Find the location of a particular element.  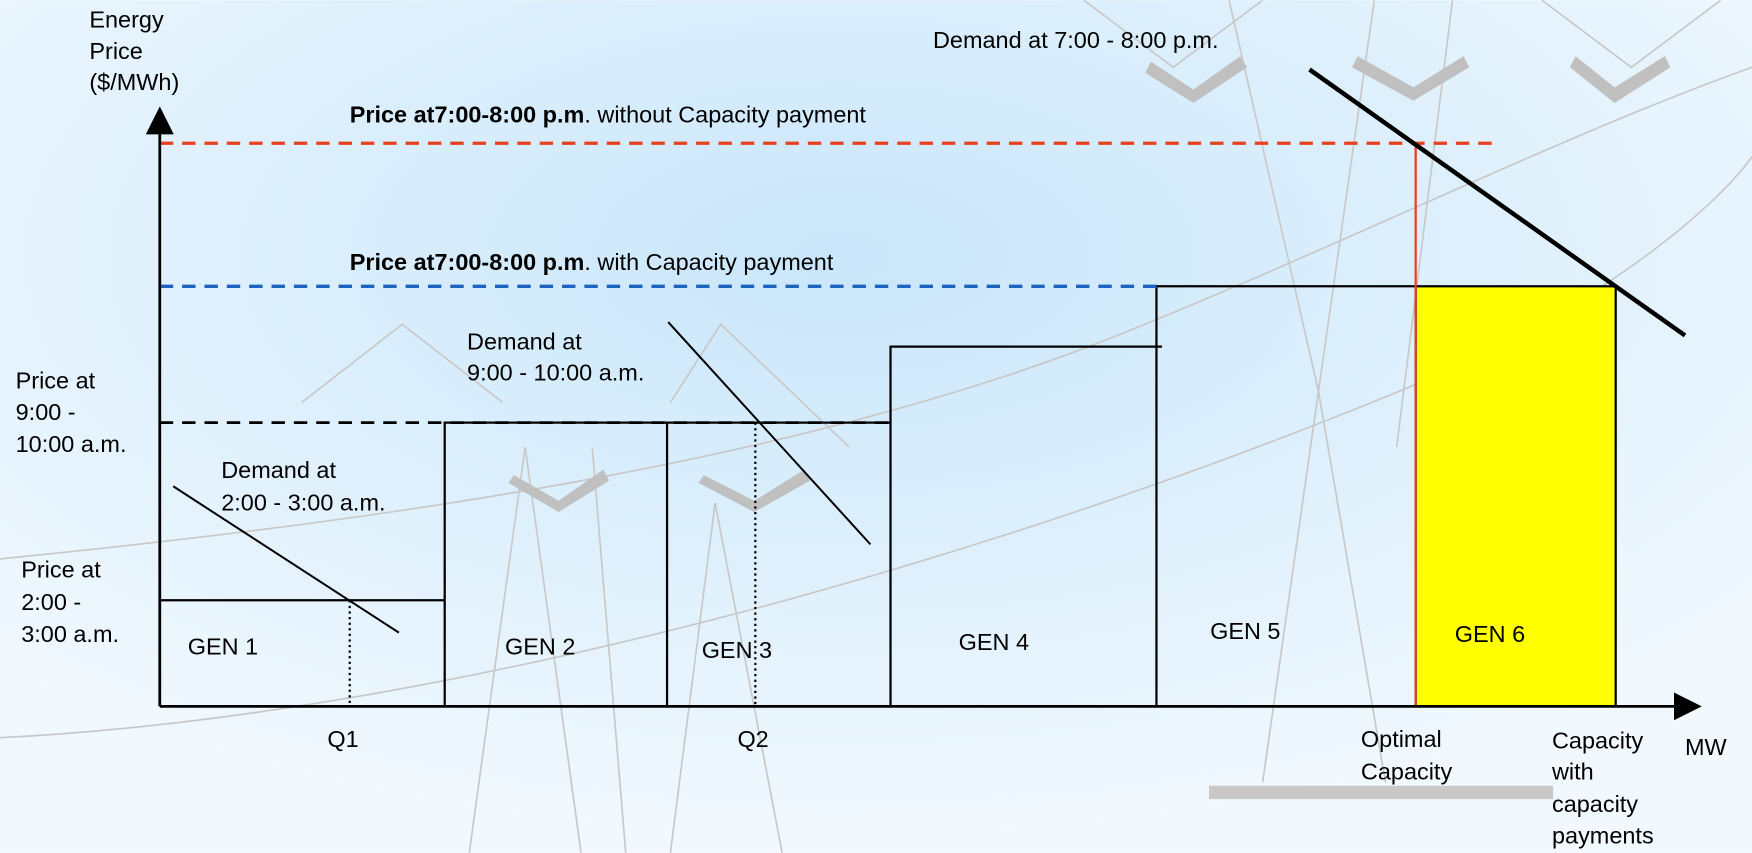

demand-morning-curve is located at coordinates (769, 433).